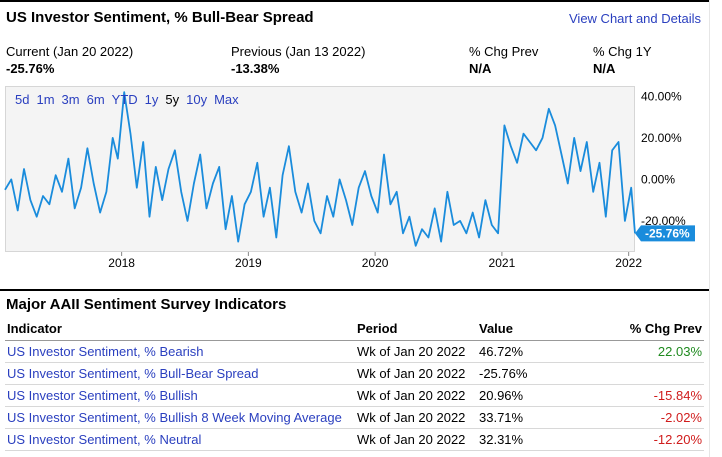 This screenshot has width=722, height=457. I want to click on y-tick-label: 0.00%, so click(658, 179).